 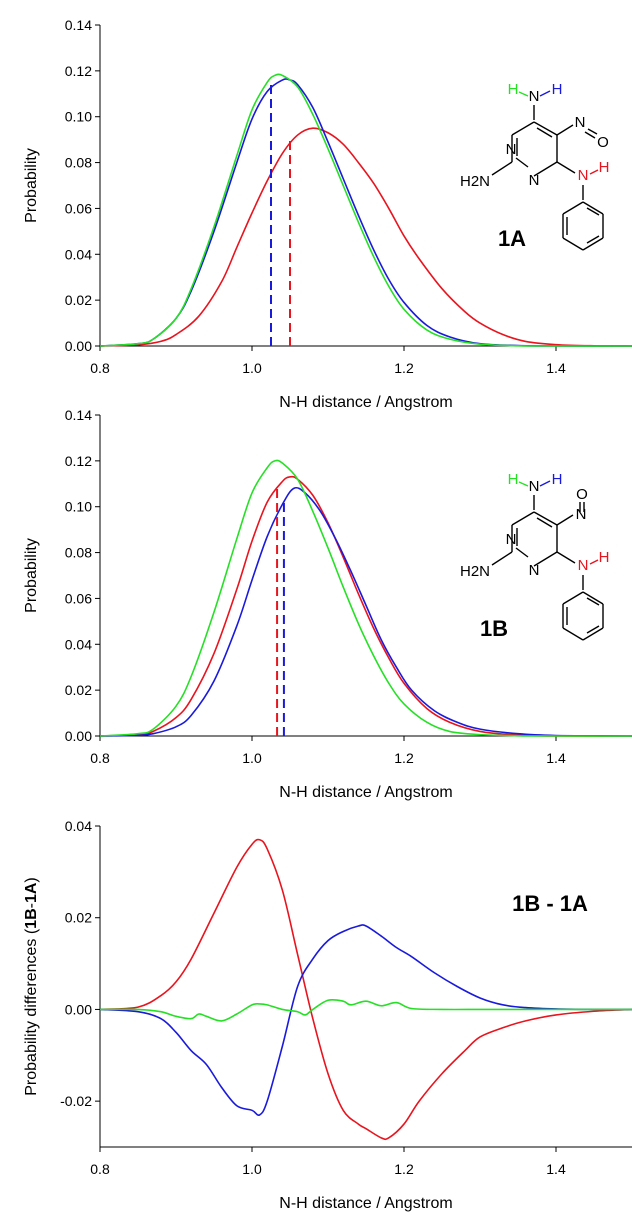 I want to click on atom-H2N: H2N, so click(x=475, y=571).